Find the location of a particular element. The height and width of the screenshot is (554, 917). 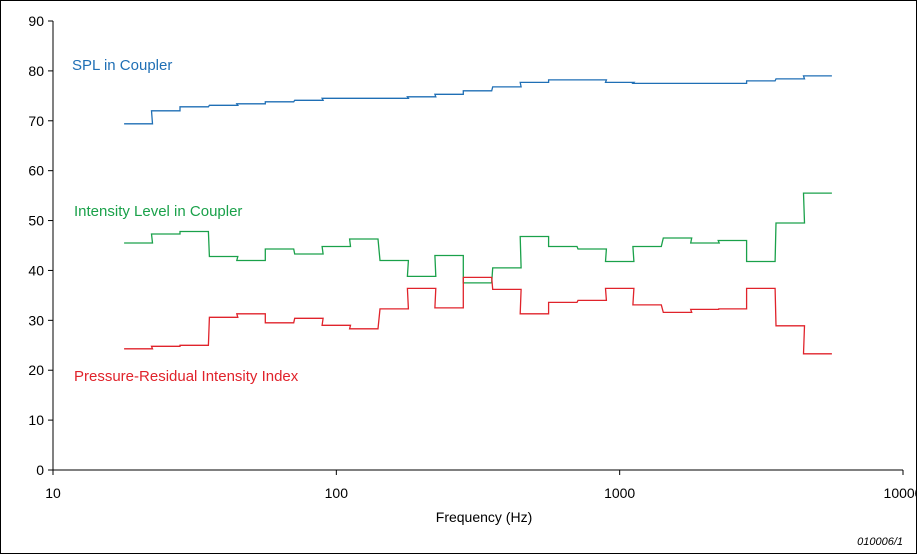

y-ticks: 0 10 20 30 40 50 60 70 80 90 is located at coordinates (40, 245).